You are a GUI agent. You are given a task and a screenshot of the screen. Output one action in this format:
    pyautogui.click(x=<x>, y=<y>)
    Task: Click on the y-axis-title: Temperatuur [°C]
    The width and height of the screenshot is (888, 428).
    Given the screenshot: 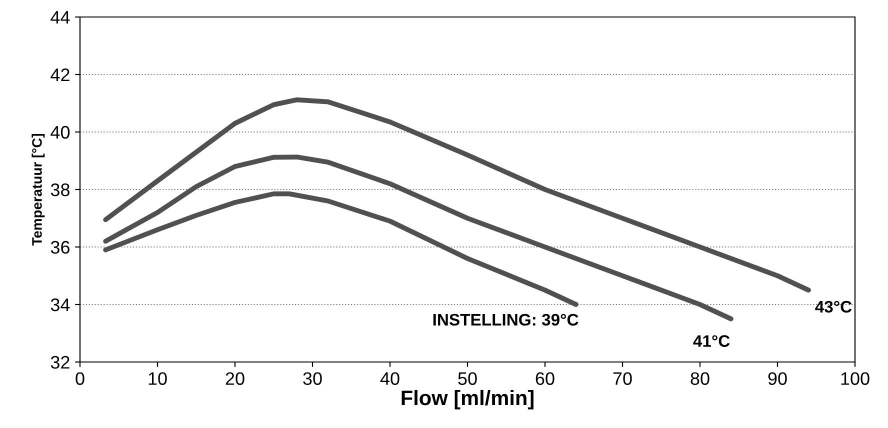 What is the action you would take?
    pyautogui.click(x=38, y=190)
    